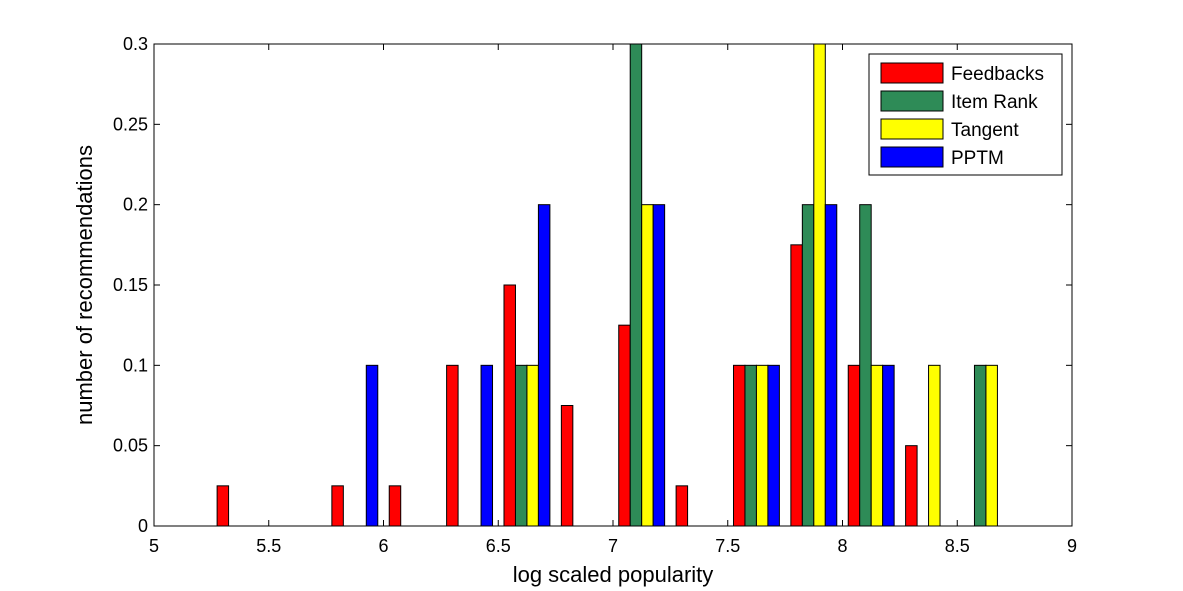 The width and height of the screenshot is (1183, 591). Describe the element at coordinates (1072, 546) in the screenshot. I see `x-tick-label: 9` at that location.